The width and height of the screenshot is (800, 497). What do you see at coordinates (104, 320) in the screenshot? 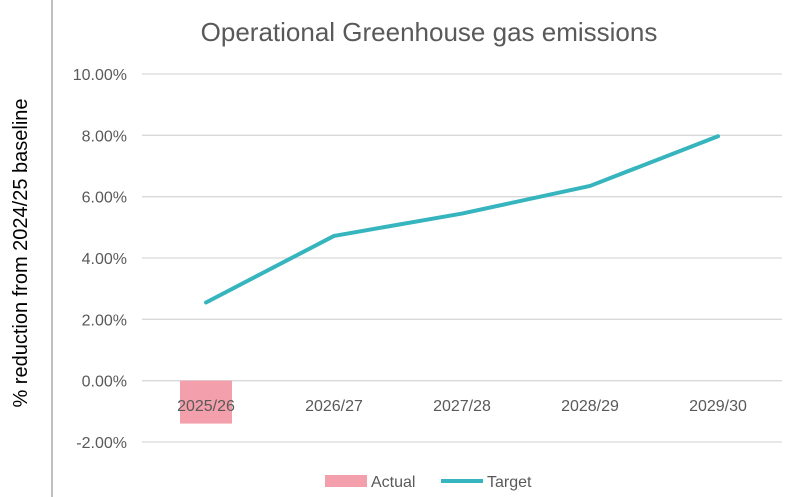
I see `y-tick-label: 2.00%` at bounding box center [104, 320].